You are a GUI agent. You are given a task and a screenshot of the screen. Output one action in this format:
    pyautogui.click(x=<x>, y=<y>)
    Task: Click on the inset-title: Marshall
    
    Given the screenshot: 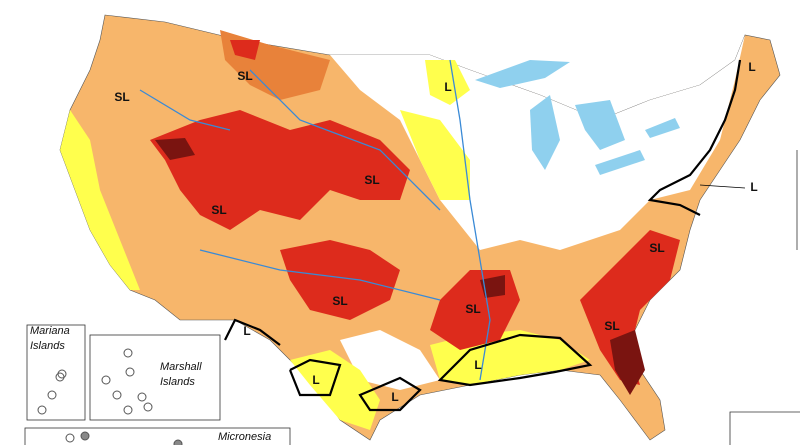 What is the action you would take?
    pyautogui.click(x=181, y=367)
    